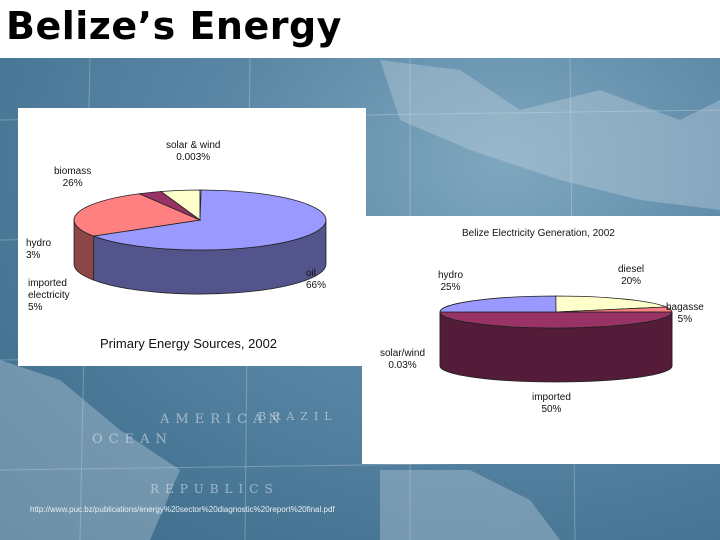  What do you see at coordinates (33, 255) in the screenshot?
I see `slice-label-hydro-value: 3%` at bounding box center [33, 255].